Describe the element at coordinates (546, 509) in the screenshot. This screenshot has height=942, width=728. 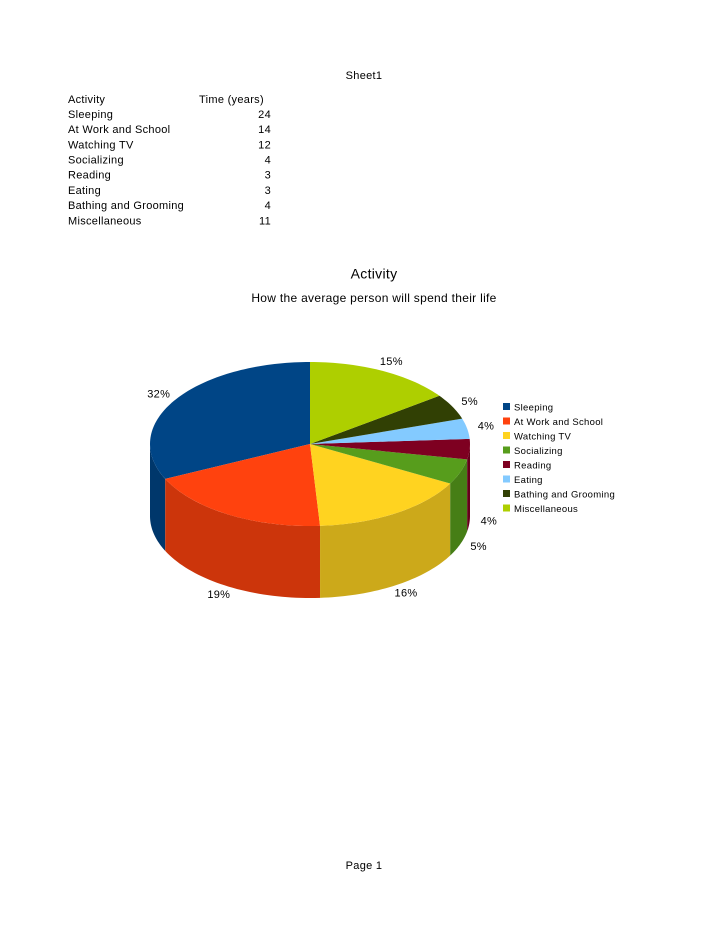
I see `legend-label: Miscellaneous` at that location.